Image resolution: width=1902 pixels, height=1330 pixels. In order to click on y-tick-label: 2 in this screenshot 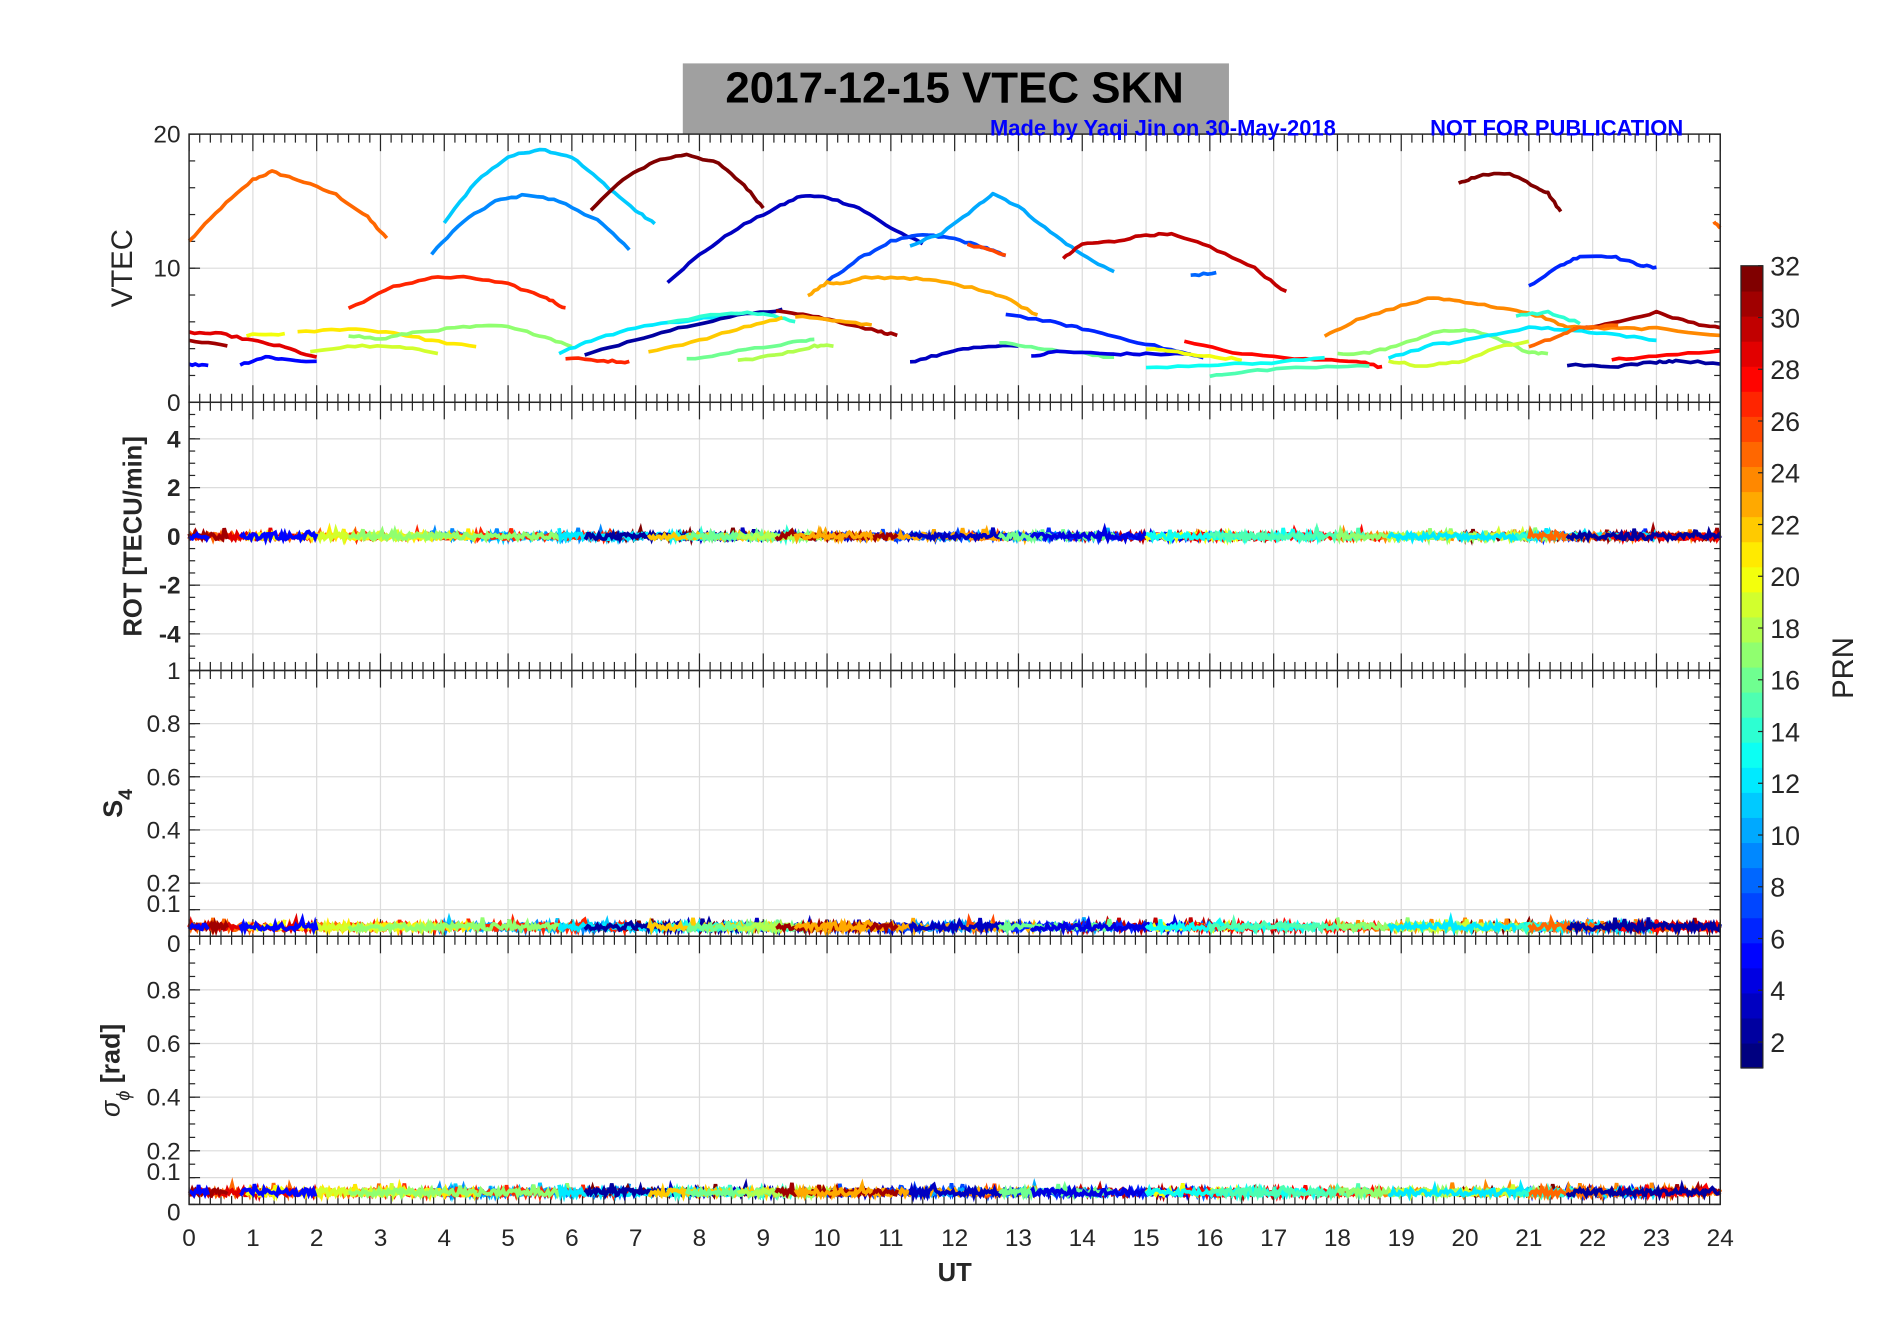, I will do `click(174, 488)`.